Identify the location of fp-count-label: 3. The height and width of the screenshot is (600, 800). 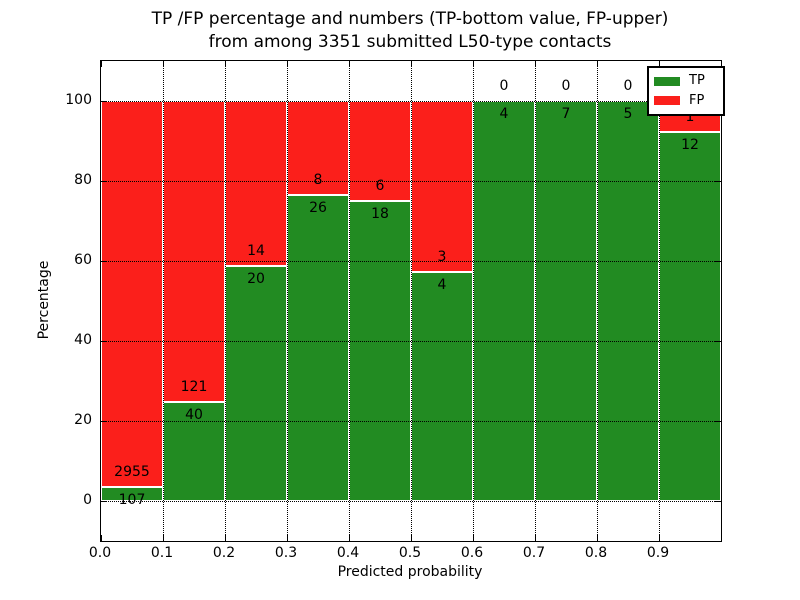
(442, 257).